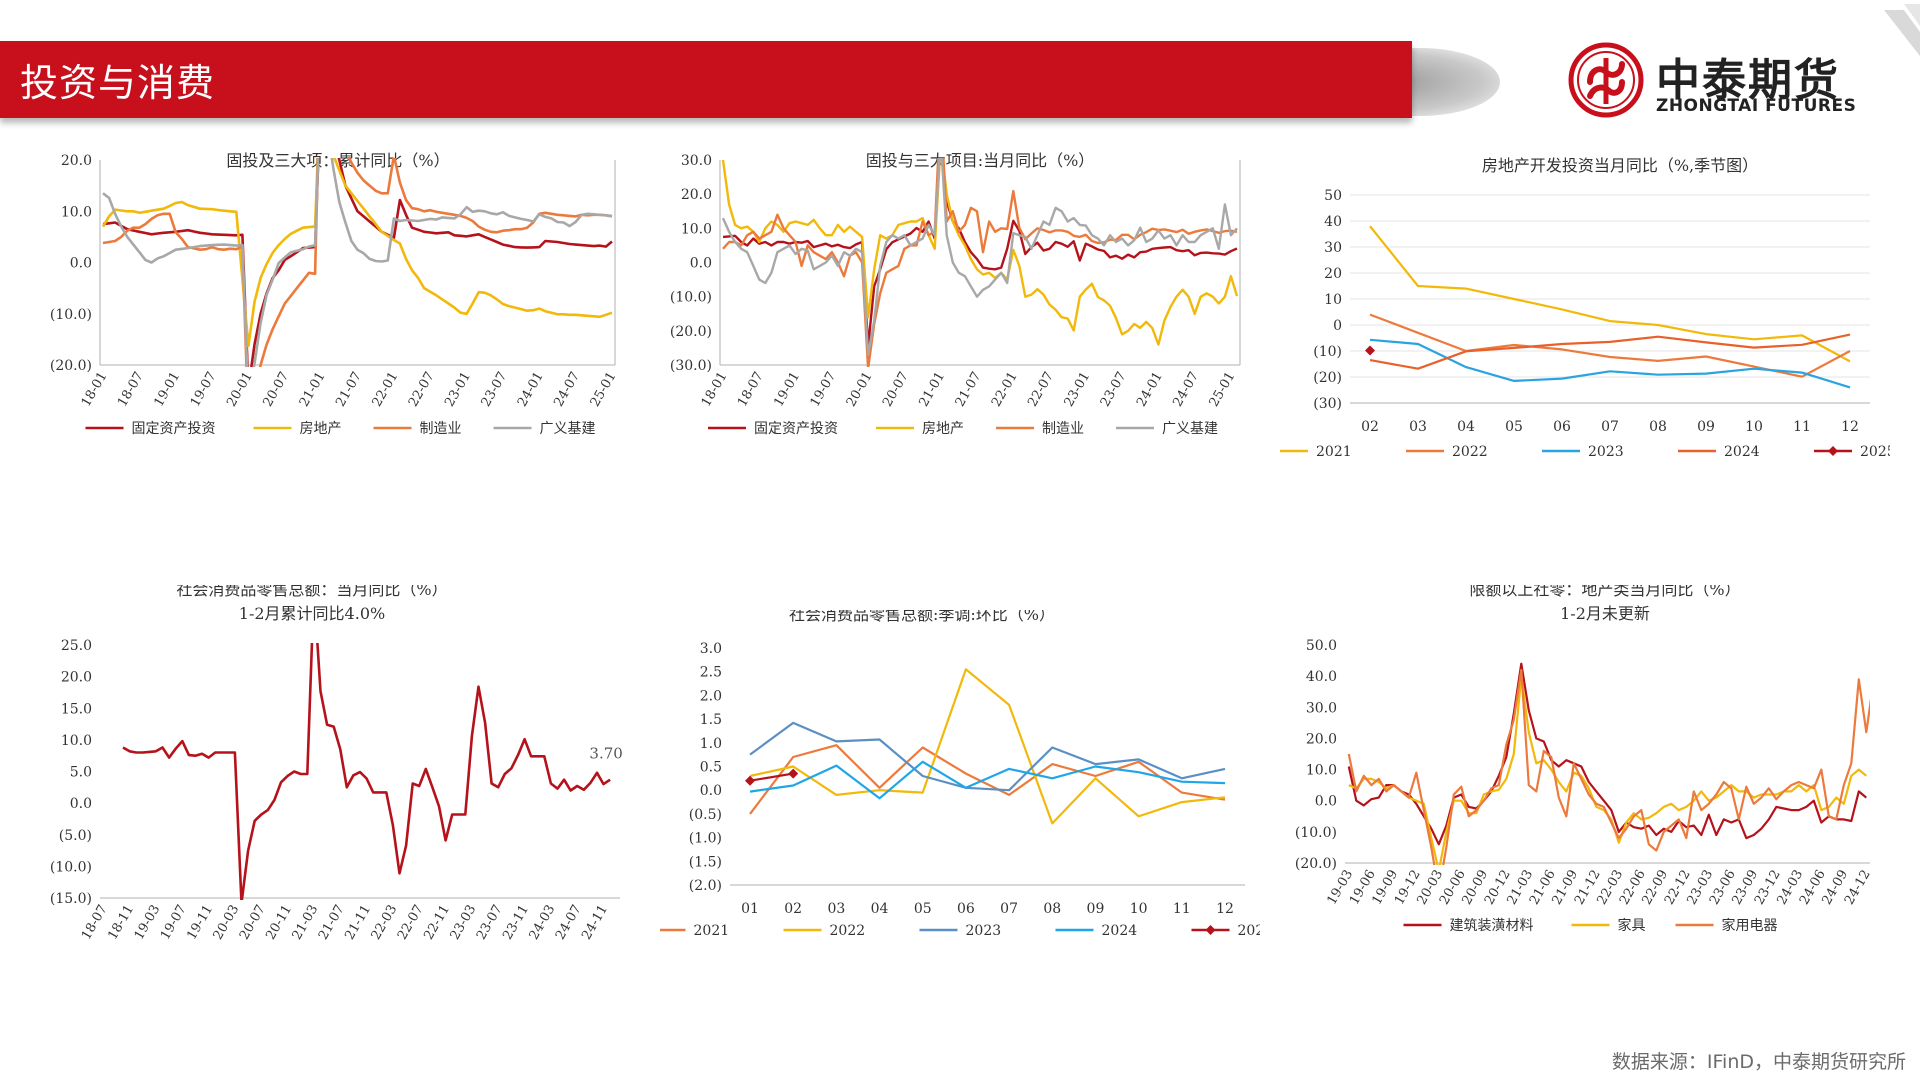 This screenshot has height=1080, width=1920. I want to click on series-line-2025, so click(771, 777).